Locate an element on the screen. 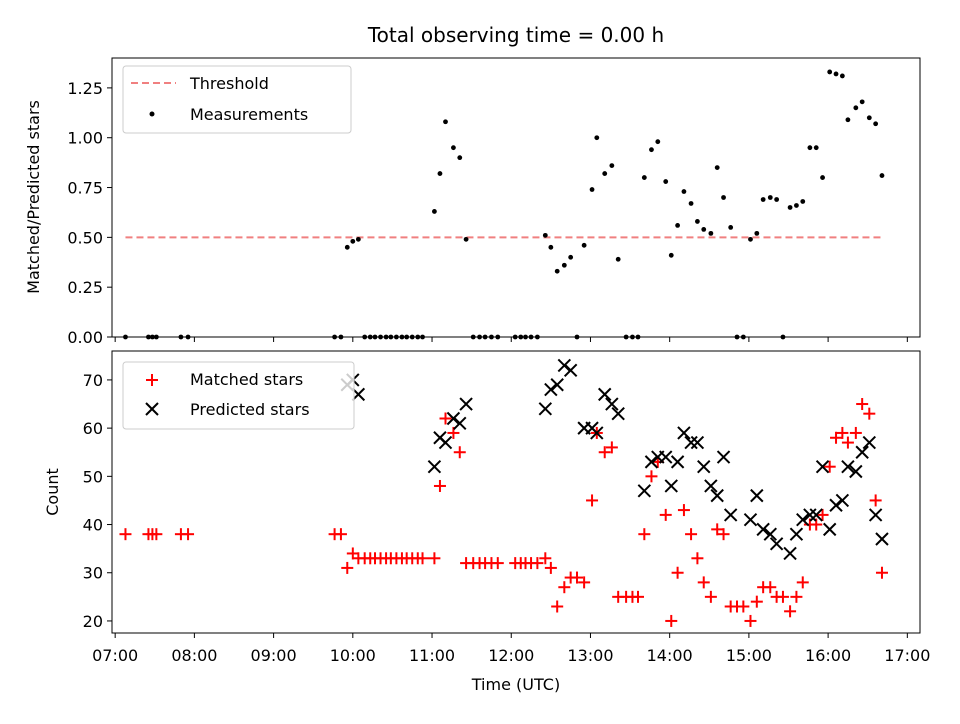  chart-title: Total observing time = 0.00 h is located at coordinates (515, 35).